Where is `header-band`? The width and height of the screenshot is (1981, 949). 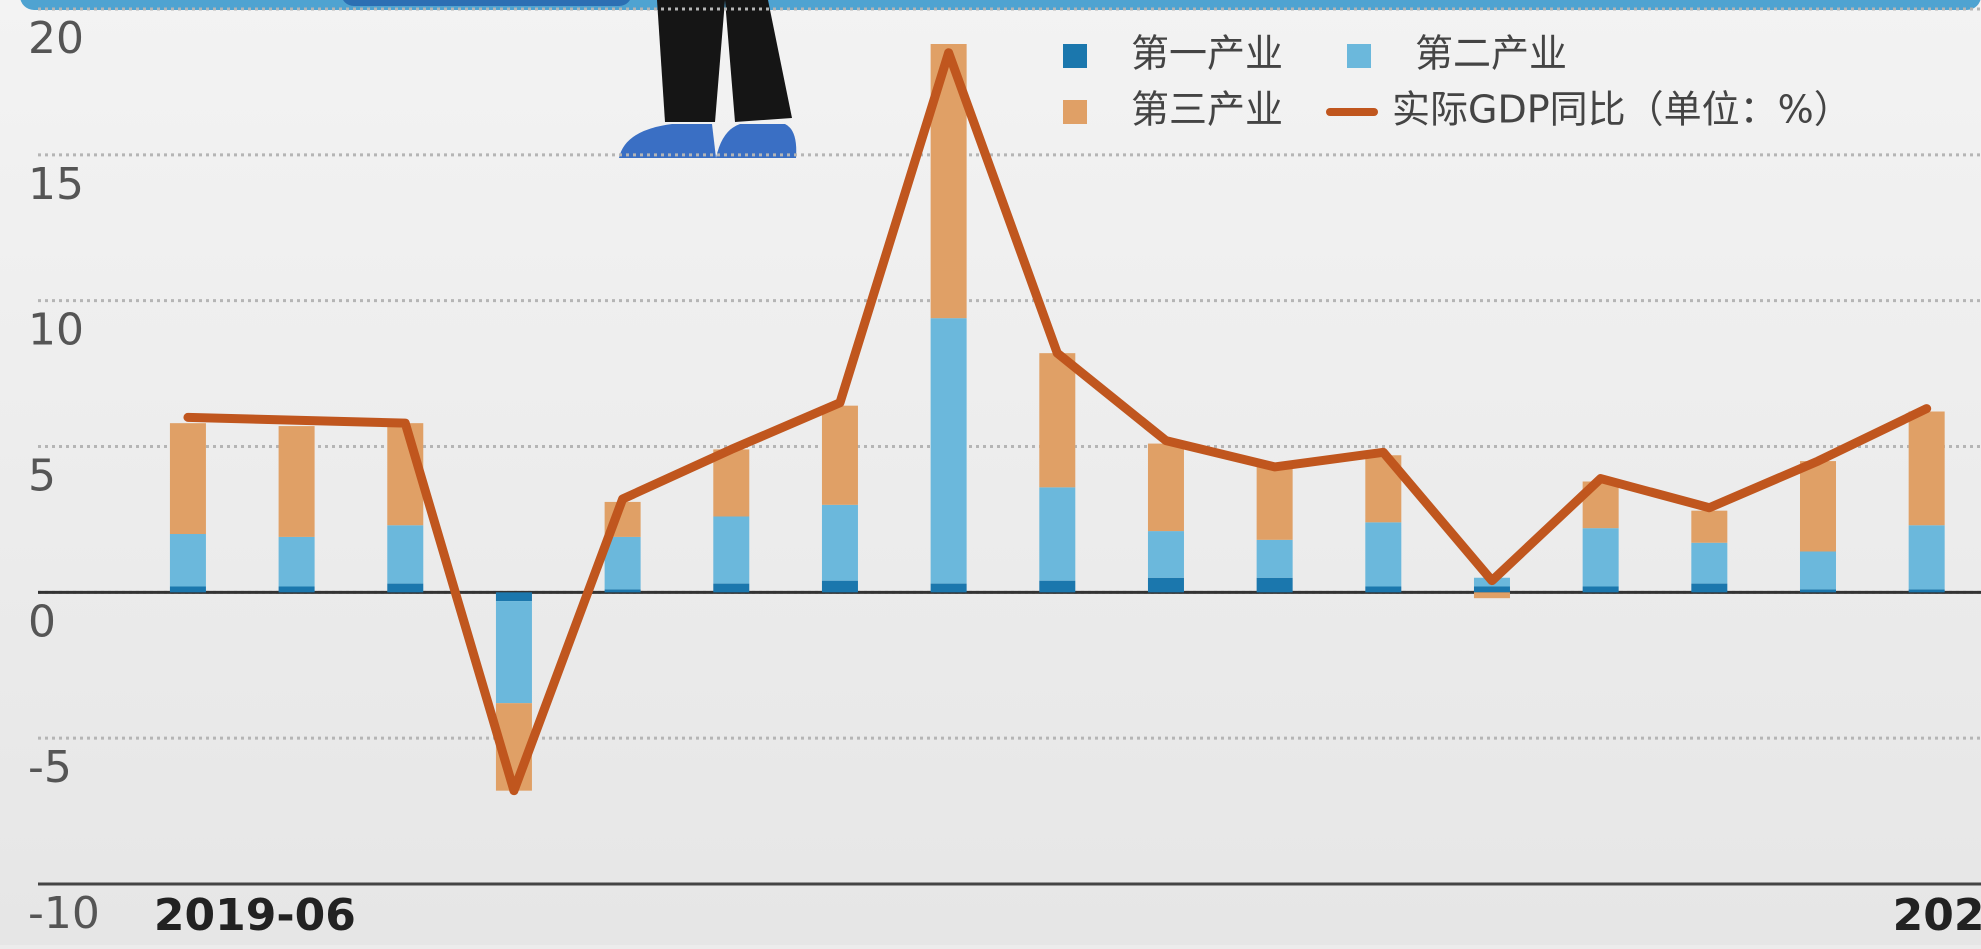 header-band is located at coordinates (1000, 5).